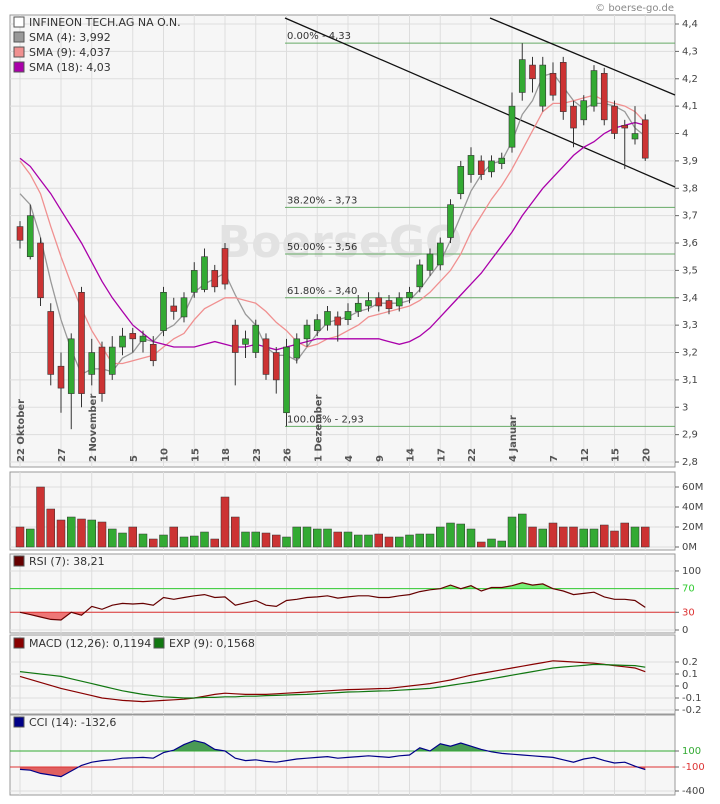 The height and width of the screenshot is (804, 720). What do you see at coordinates (513, 438) in the screenshot?
I see `x-tick-label: 4 Januar` at bounding box center [513, 438].